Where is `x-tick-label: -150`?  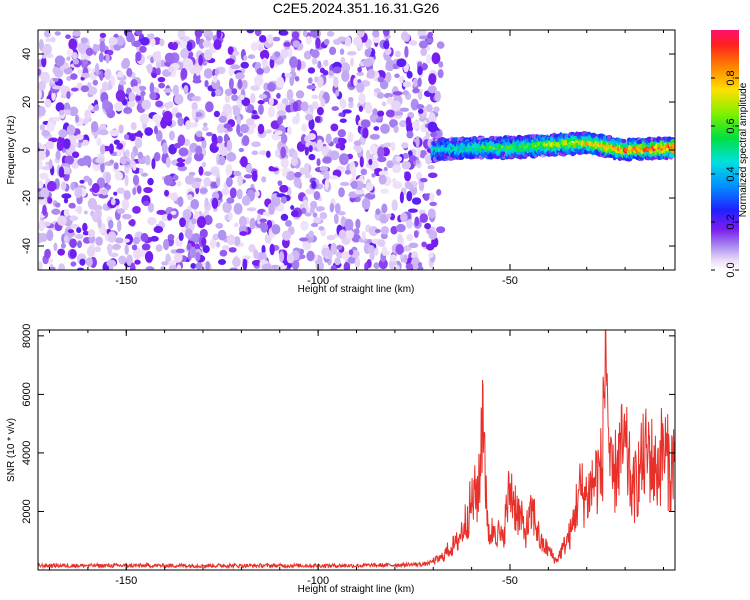 x-tick-label: -150 is located at coordinates (126, 581).